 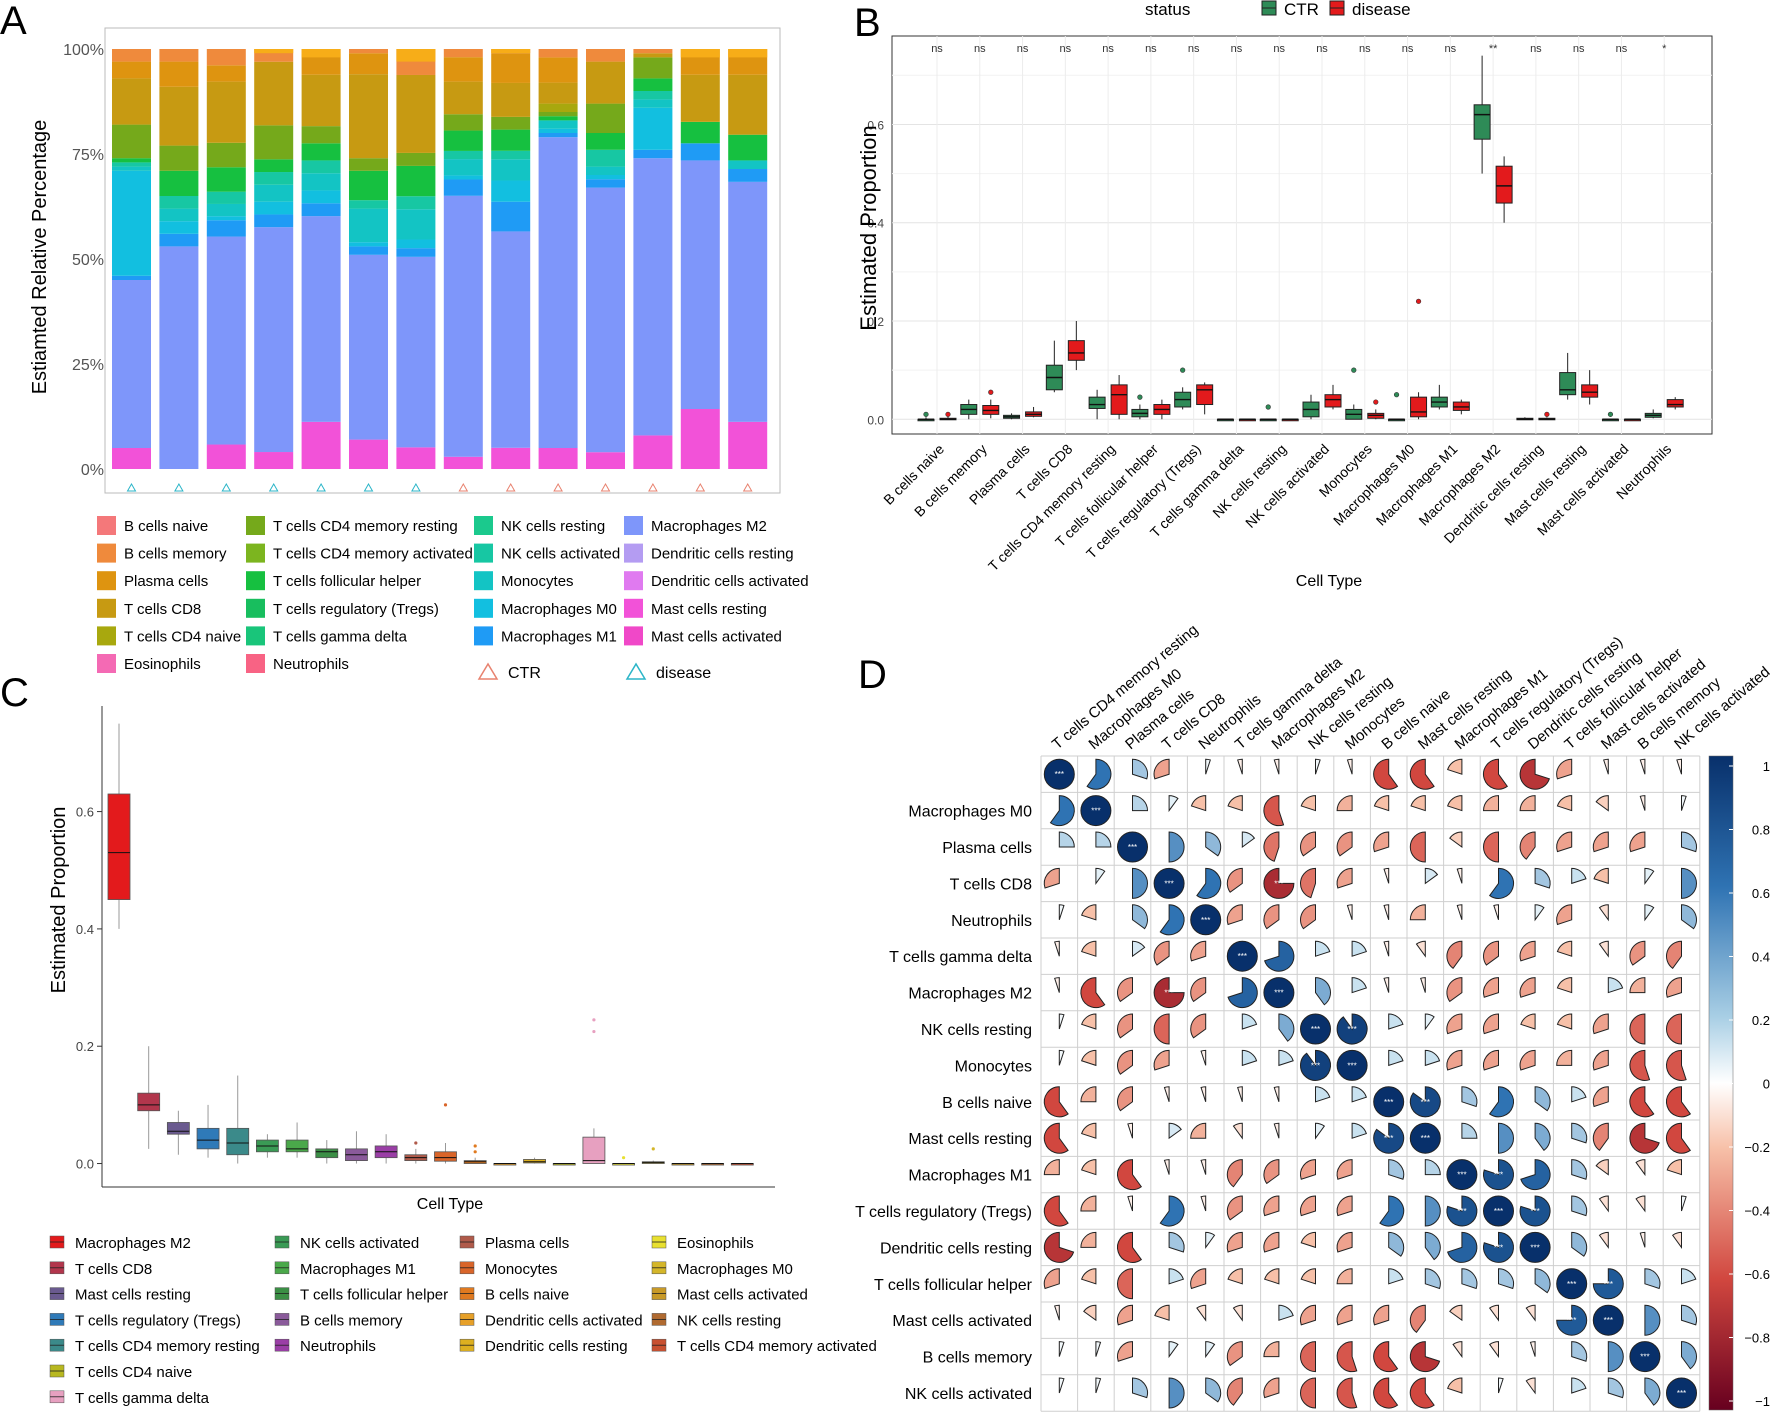 What do you see at coordinates (1432, 1167) in the screenshot?
I see `corr-macrophages-m1-vs-mast-cells-resting` at bounding box center [1432, 1167].